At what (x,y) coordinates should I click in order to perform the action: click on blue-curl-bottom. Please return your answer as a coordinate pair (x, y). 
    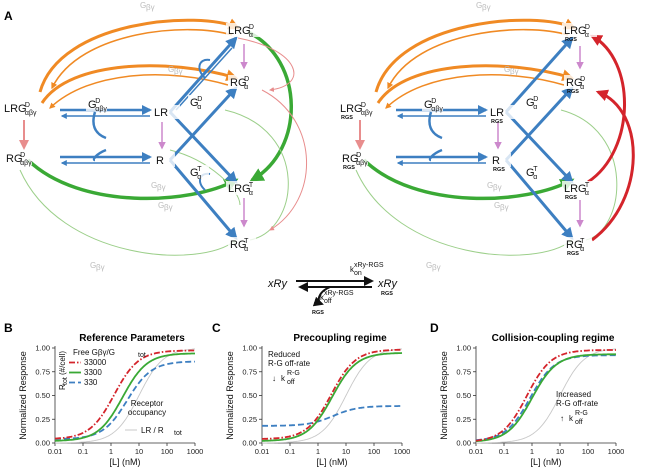
    Looking at the image, I should click on (99, 155).